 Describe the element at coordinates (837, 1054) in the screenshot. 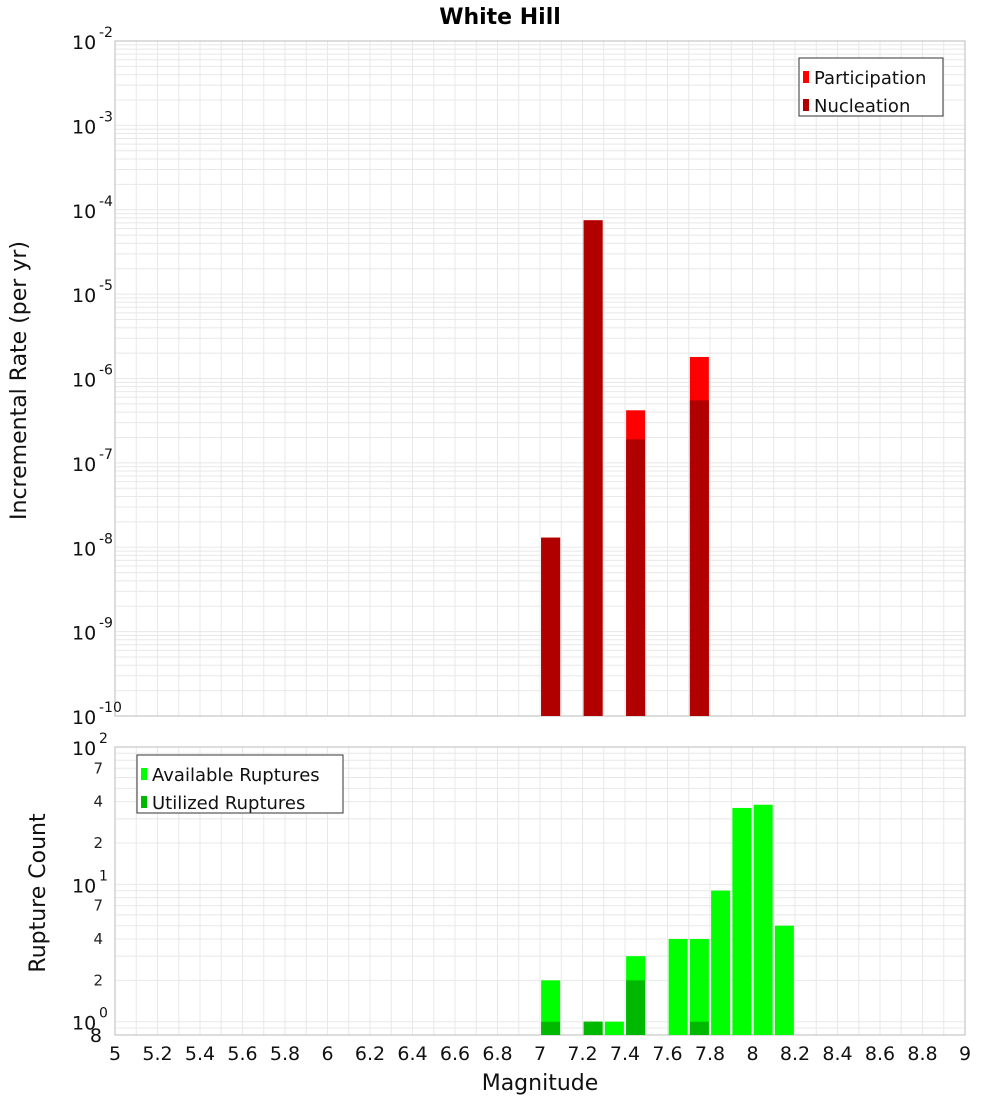

I see `x-tick-label: 8.4` at that location.